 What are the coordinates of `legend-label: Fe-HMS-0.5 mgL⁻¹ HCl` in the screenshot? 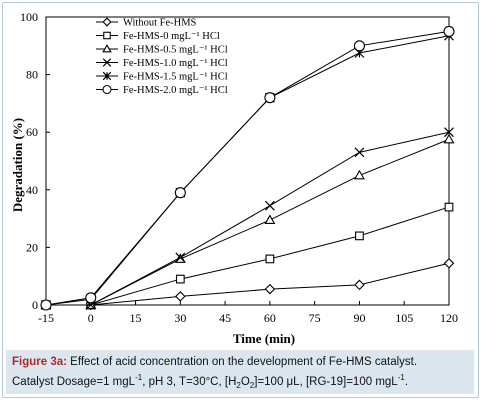 It's located at (175, 50).